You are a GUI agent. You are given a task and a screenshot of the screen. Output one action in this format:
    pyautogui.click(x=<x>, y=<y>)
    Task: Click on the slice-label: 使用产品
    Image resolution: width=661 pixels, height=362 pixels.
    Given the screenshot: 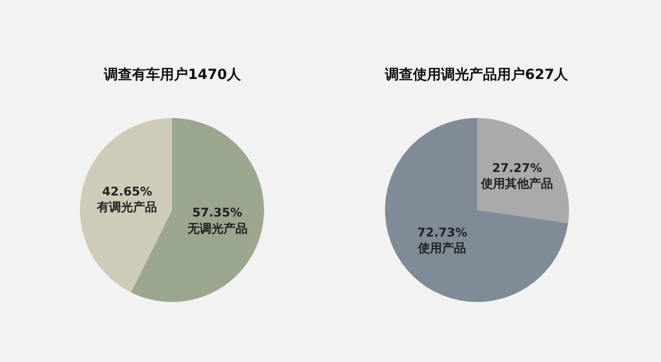 What is the action you would take?
    pyautogui.click(x=441, y=247)
    